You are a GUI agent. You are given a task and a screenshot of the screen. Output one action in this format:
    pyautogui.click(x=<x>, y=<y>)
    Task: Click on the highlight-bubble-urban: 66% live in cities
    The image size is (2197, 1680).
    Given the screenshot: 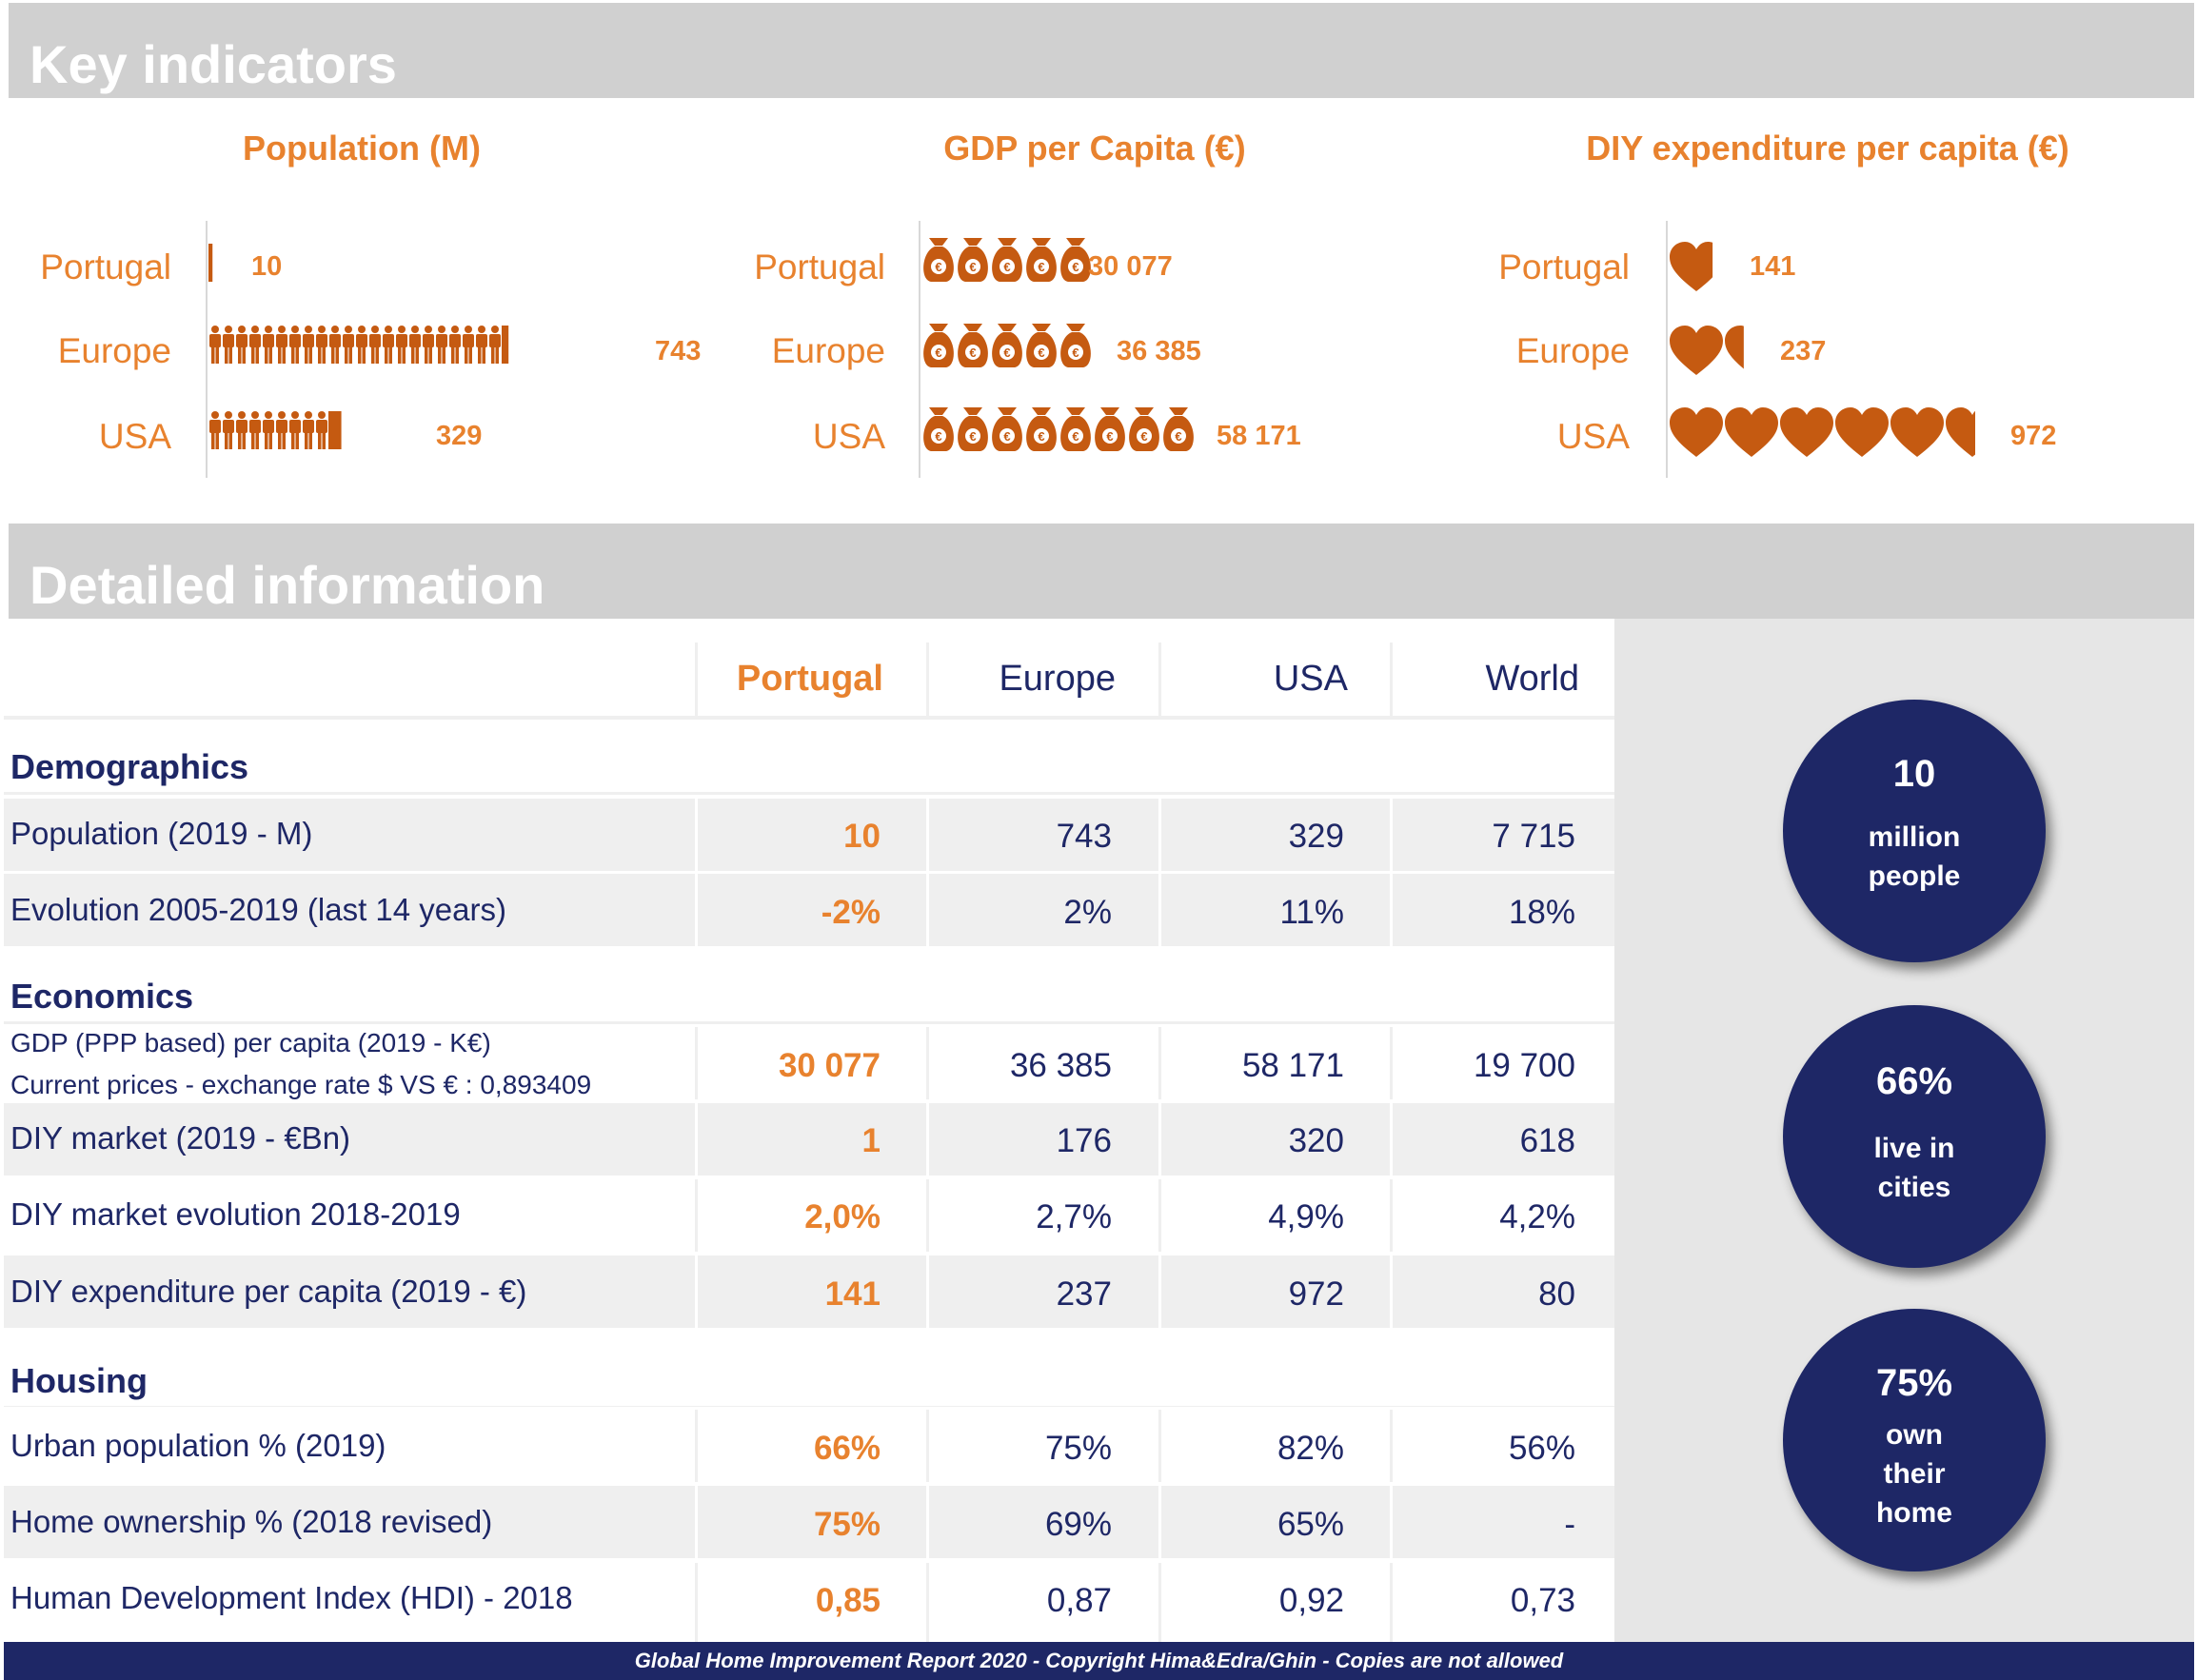 What is the action you would take?
    pyautogui.click(x=1914, y=1136)
    